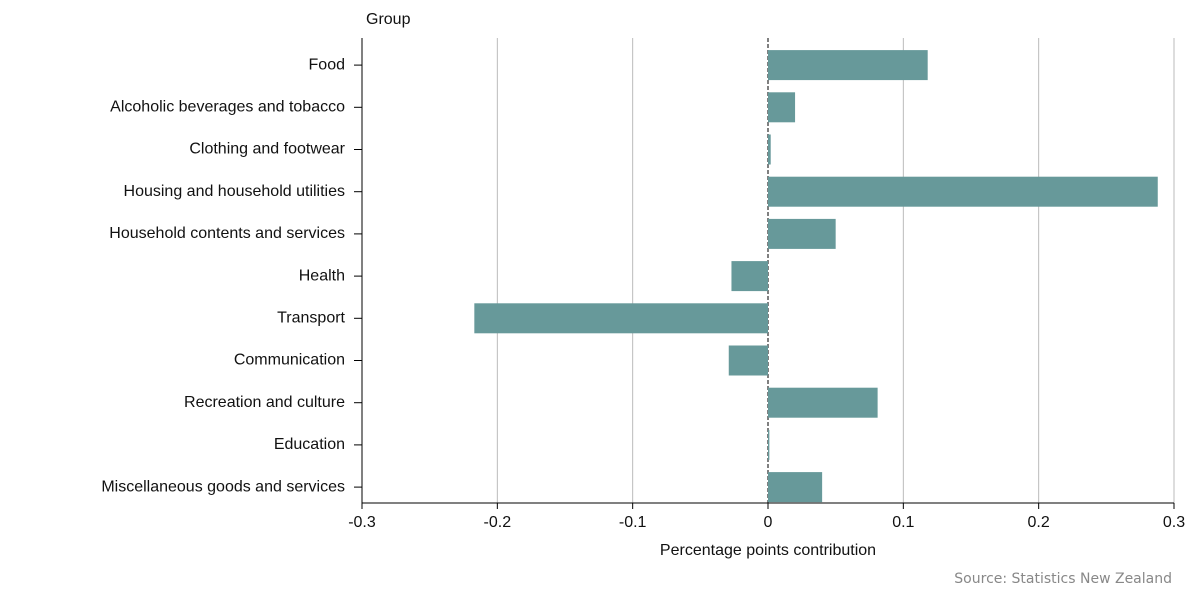 This screenshot has height=591, width=1192. I want to click on source: Source: Statistics New Zealand, so click(1063, 579).